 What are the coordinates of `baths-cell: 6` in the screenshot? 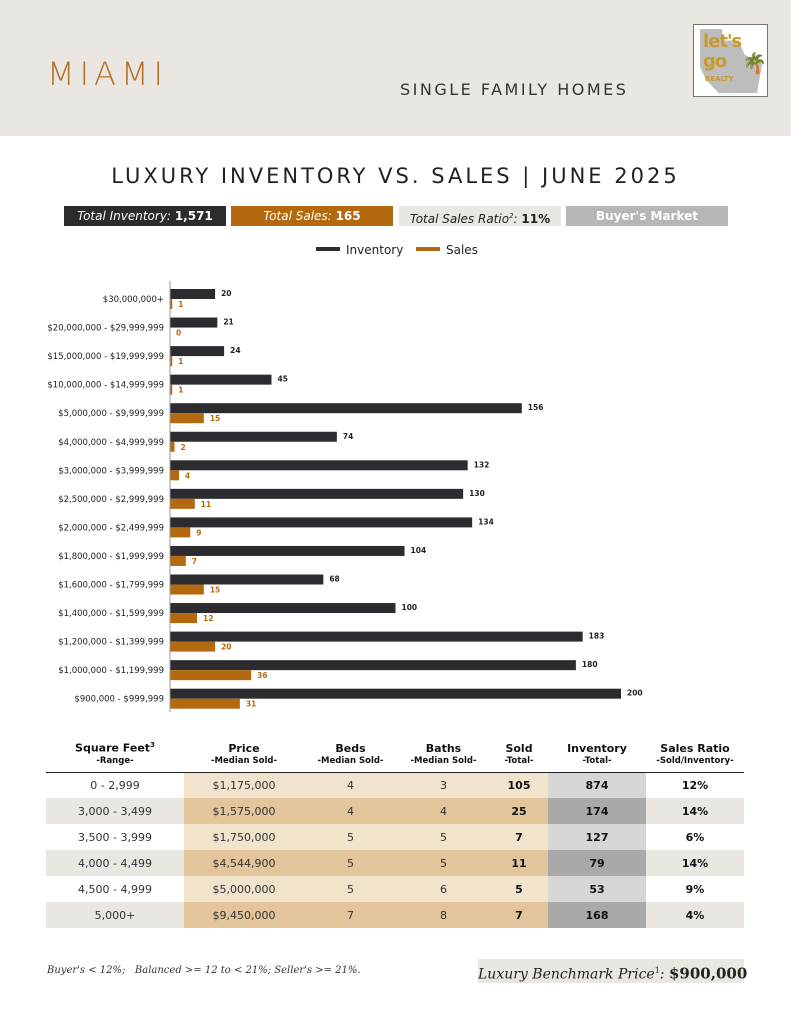 It's located at (443, 889).